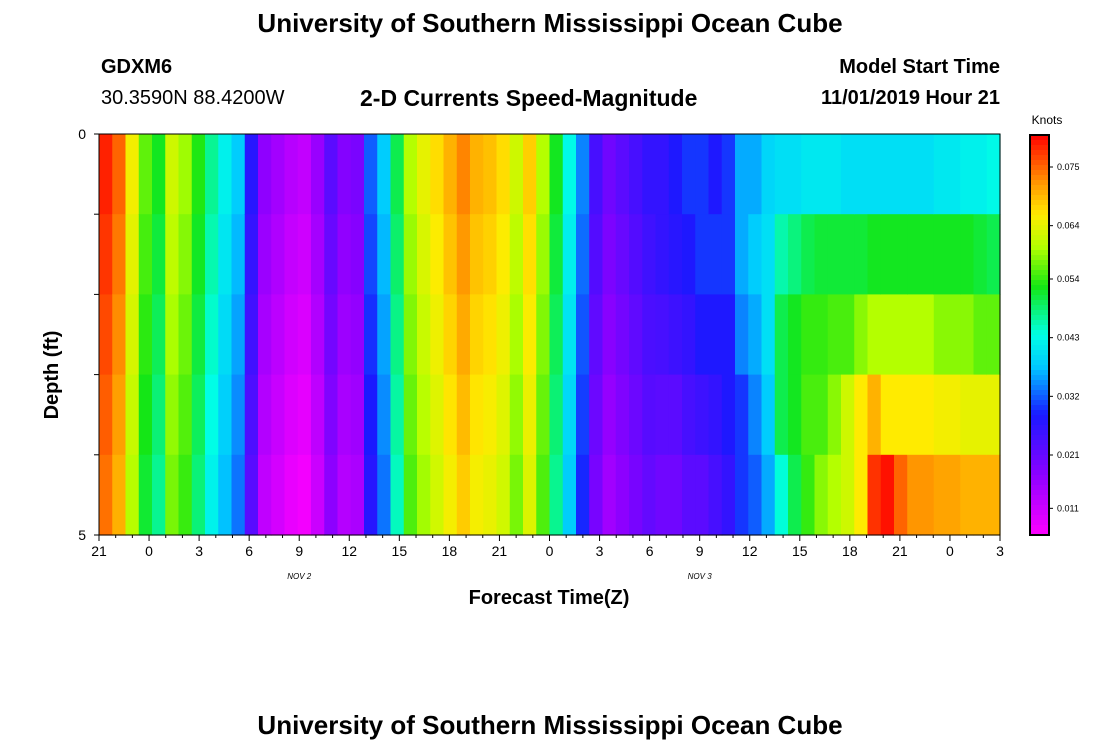  I want to click on date-label: NOV 2, so click(299, 576).